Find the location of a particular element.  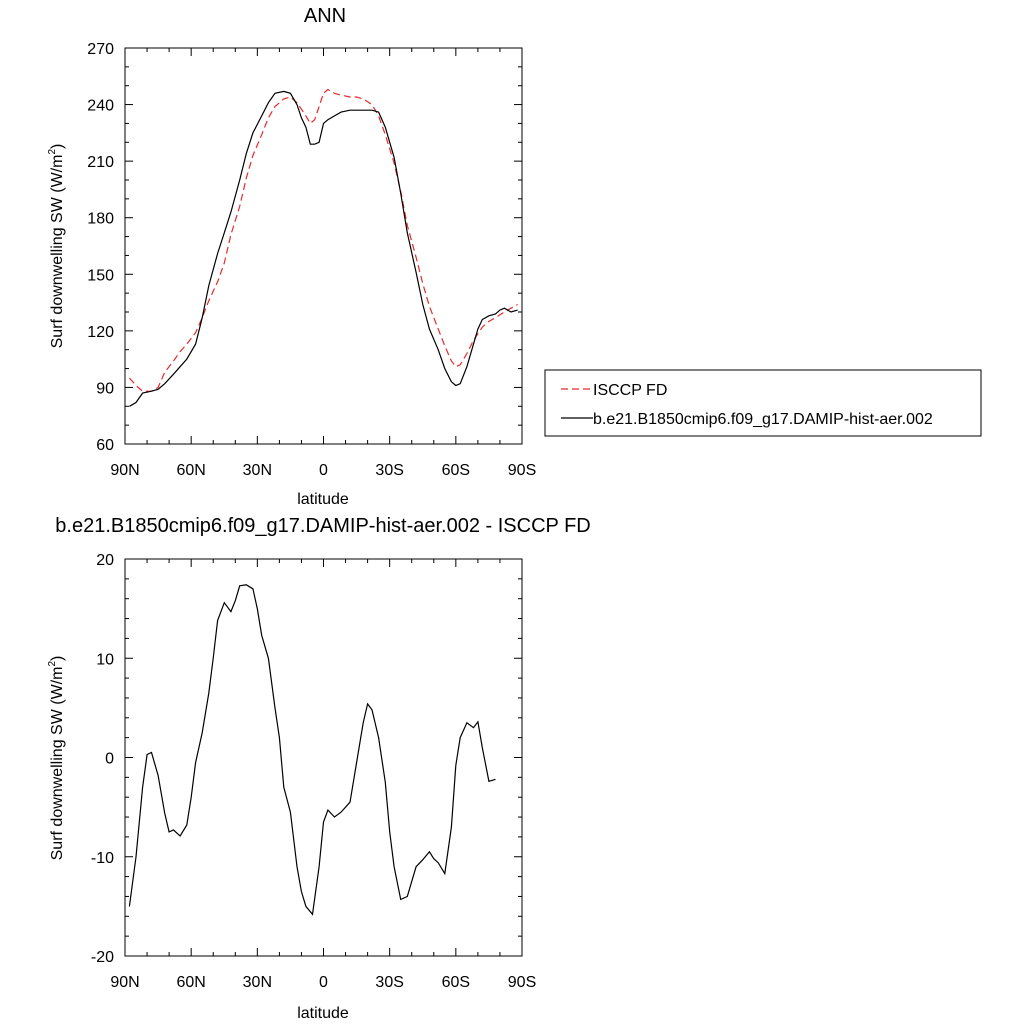

y-tick-label-120: 120 is located at coordinates (100, 332).